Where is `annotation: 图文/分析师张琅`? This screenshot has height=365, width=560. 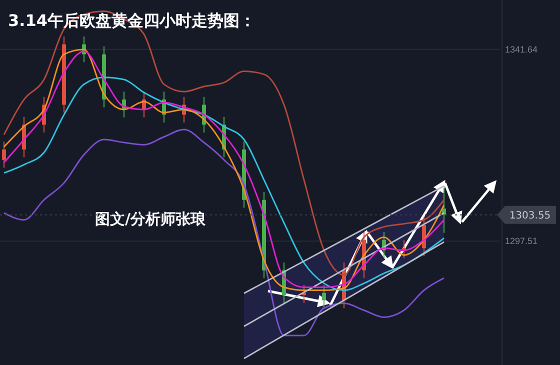 annotation: 图文/分析师张琅 is located at coordinates (150, 219).